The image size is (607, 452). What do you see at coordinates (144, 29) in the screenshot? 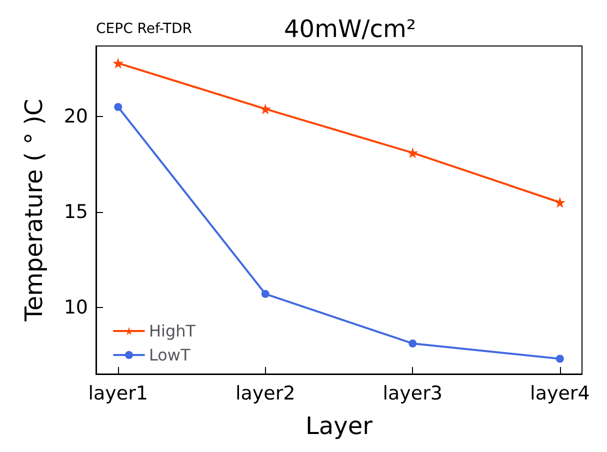
I see `text: CEPC Ref-TDR` at bounding box center [144, 29].